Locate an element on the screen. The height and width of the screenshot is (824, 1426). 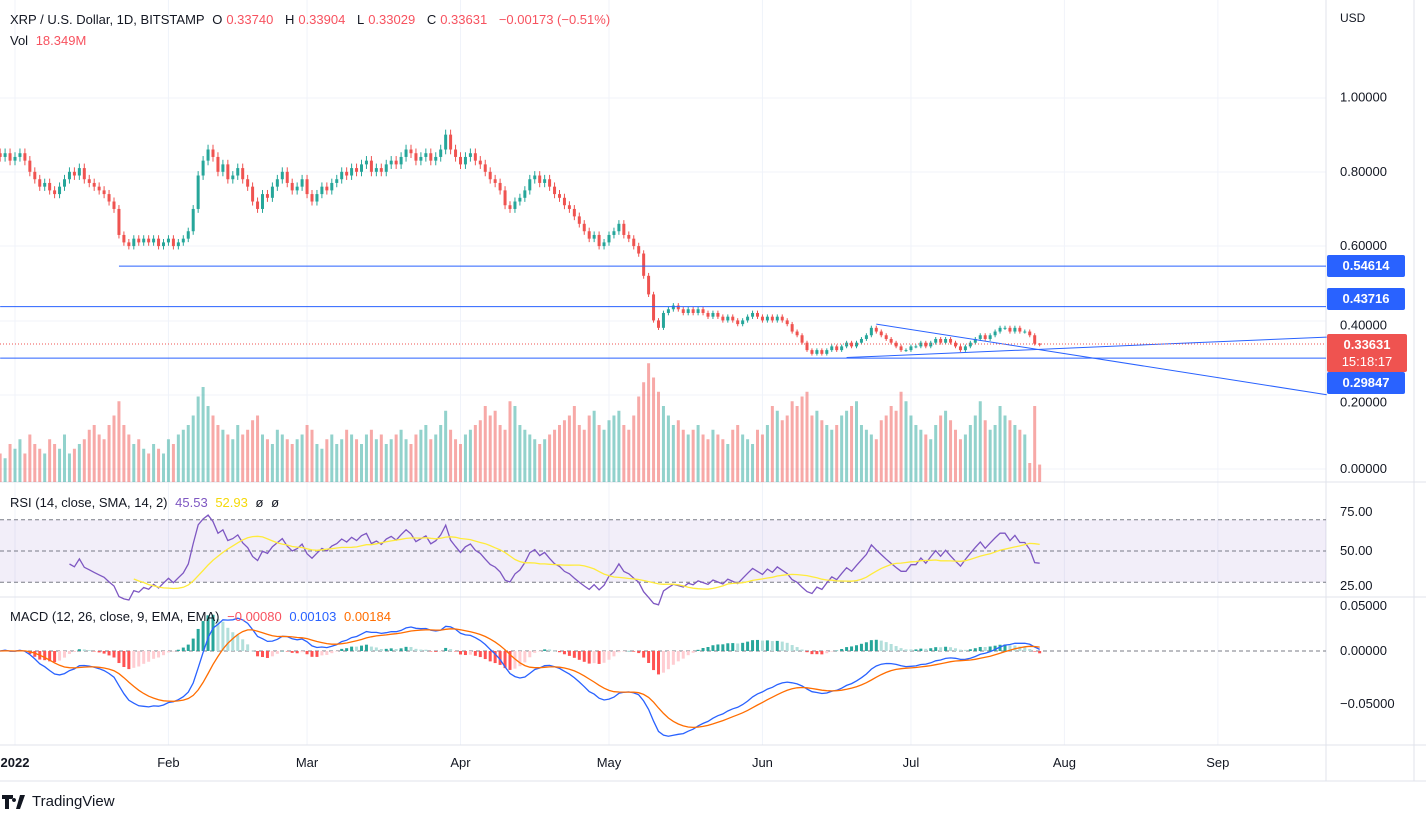
tradingview-logo: TradingView is located at coordinates (58, 801).